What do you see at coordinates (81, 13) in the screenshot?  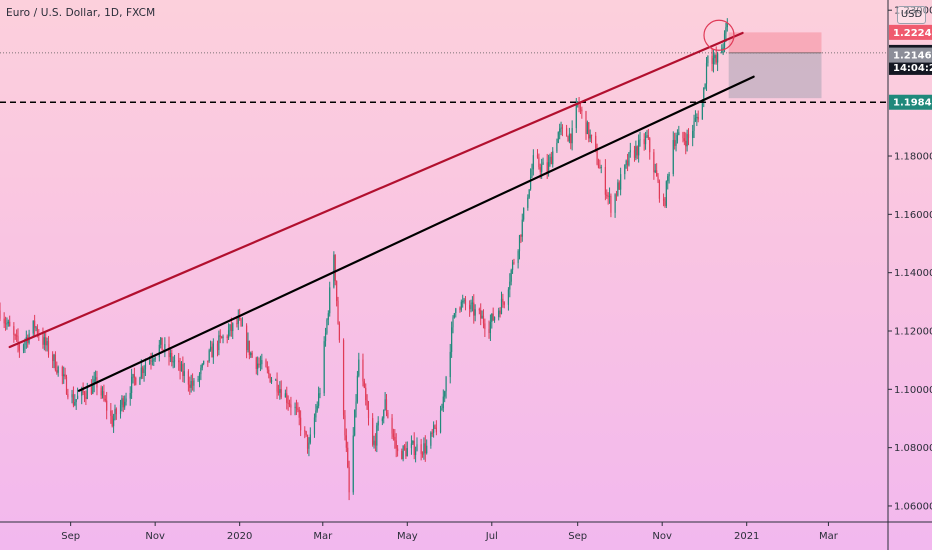 I see `symbol-title: Euro / U.S. Dollar, 1D, FXCM` at bounding box center [81, 13].